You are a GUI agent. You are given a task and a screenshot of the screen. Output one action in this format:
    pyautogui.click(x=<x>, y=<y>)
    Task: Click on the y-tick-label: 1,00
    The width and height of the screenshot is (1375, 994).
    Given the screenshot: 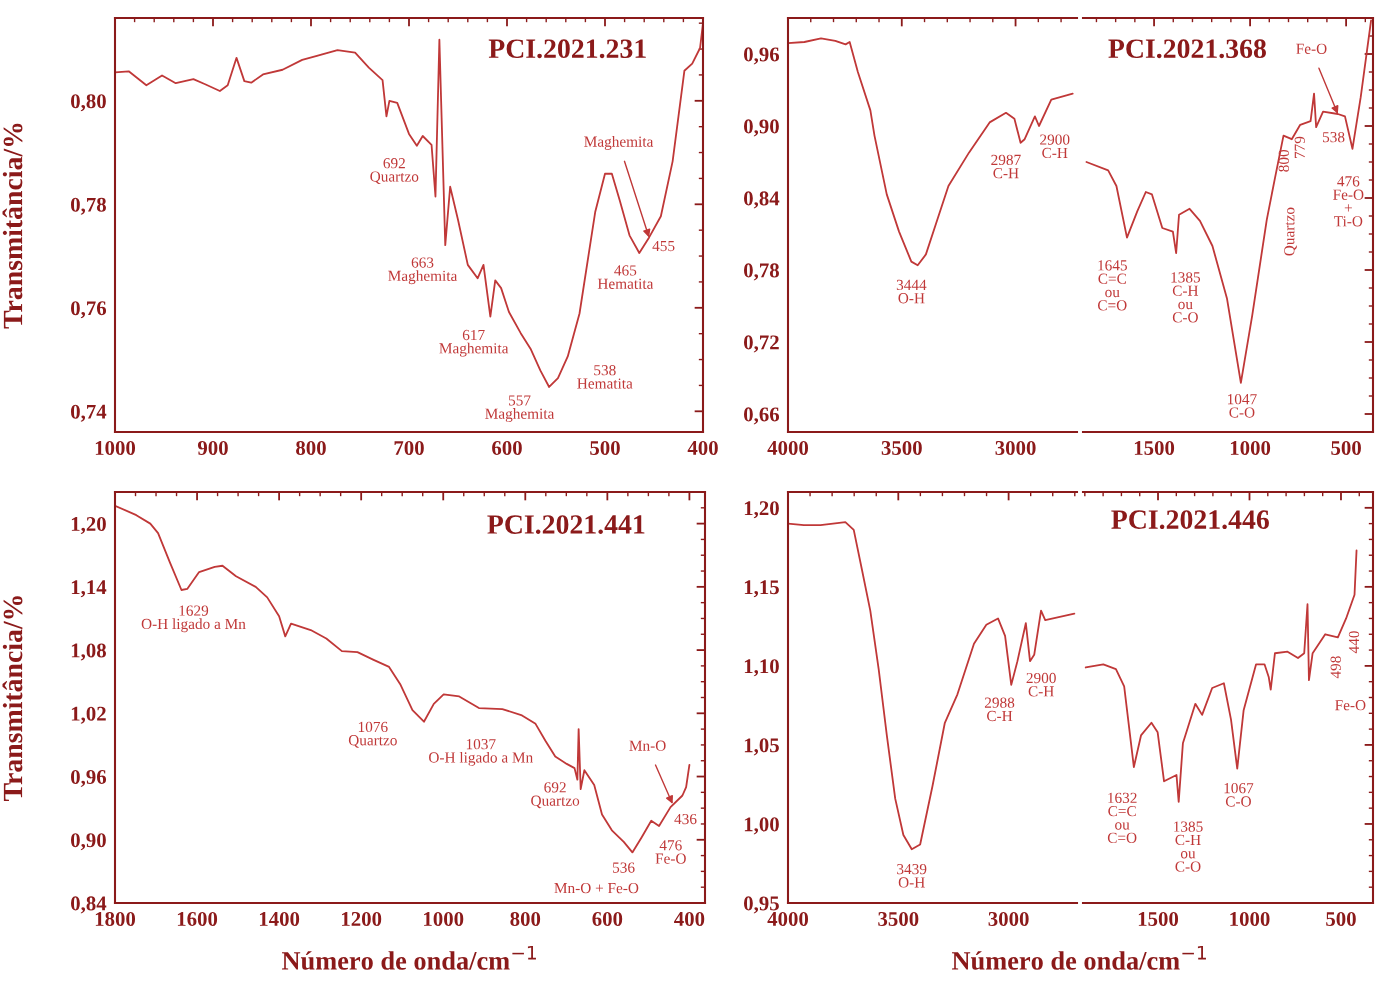 What is the action you would take?
    pyautogui.click(x=761, y=826)
    